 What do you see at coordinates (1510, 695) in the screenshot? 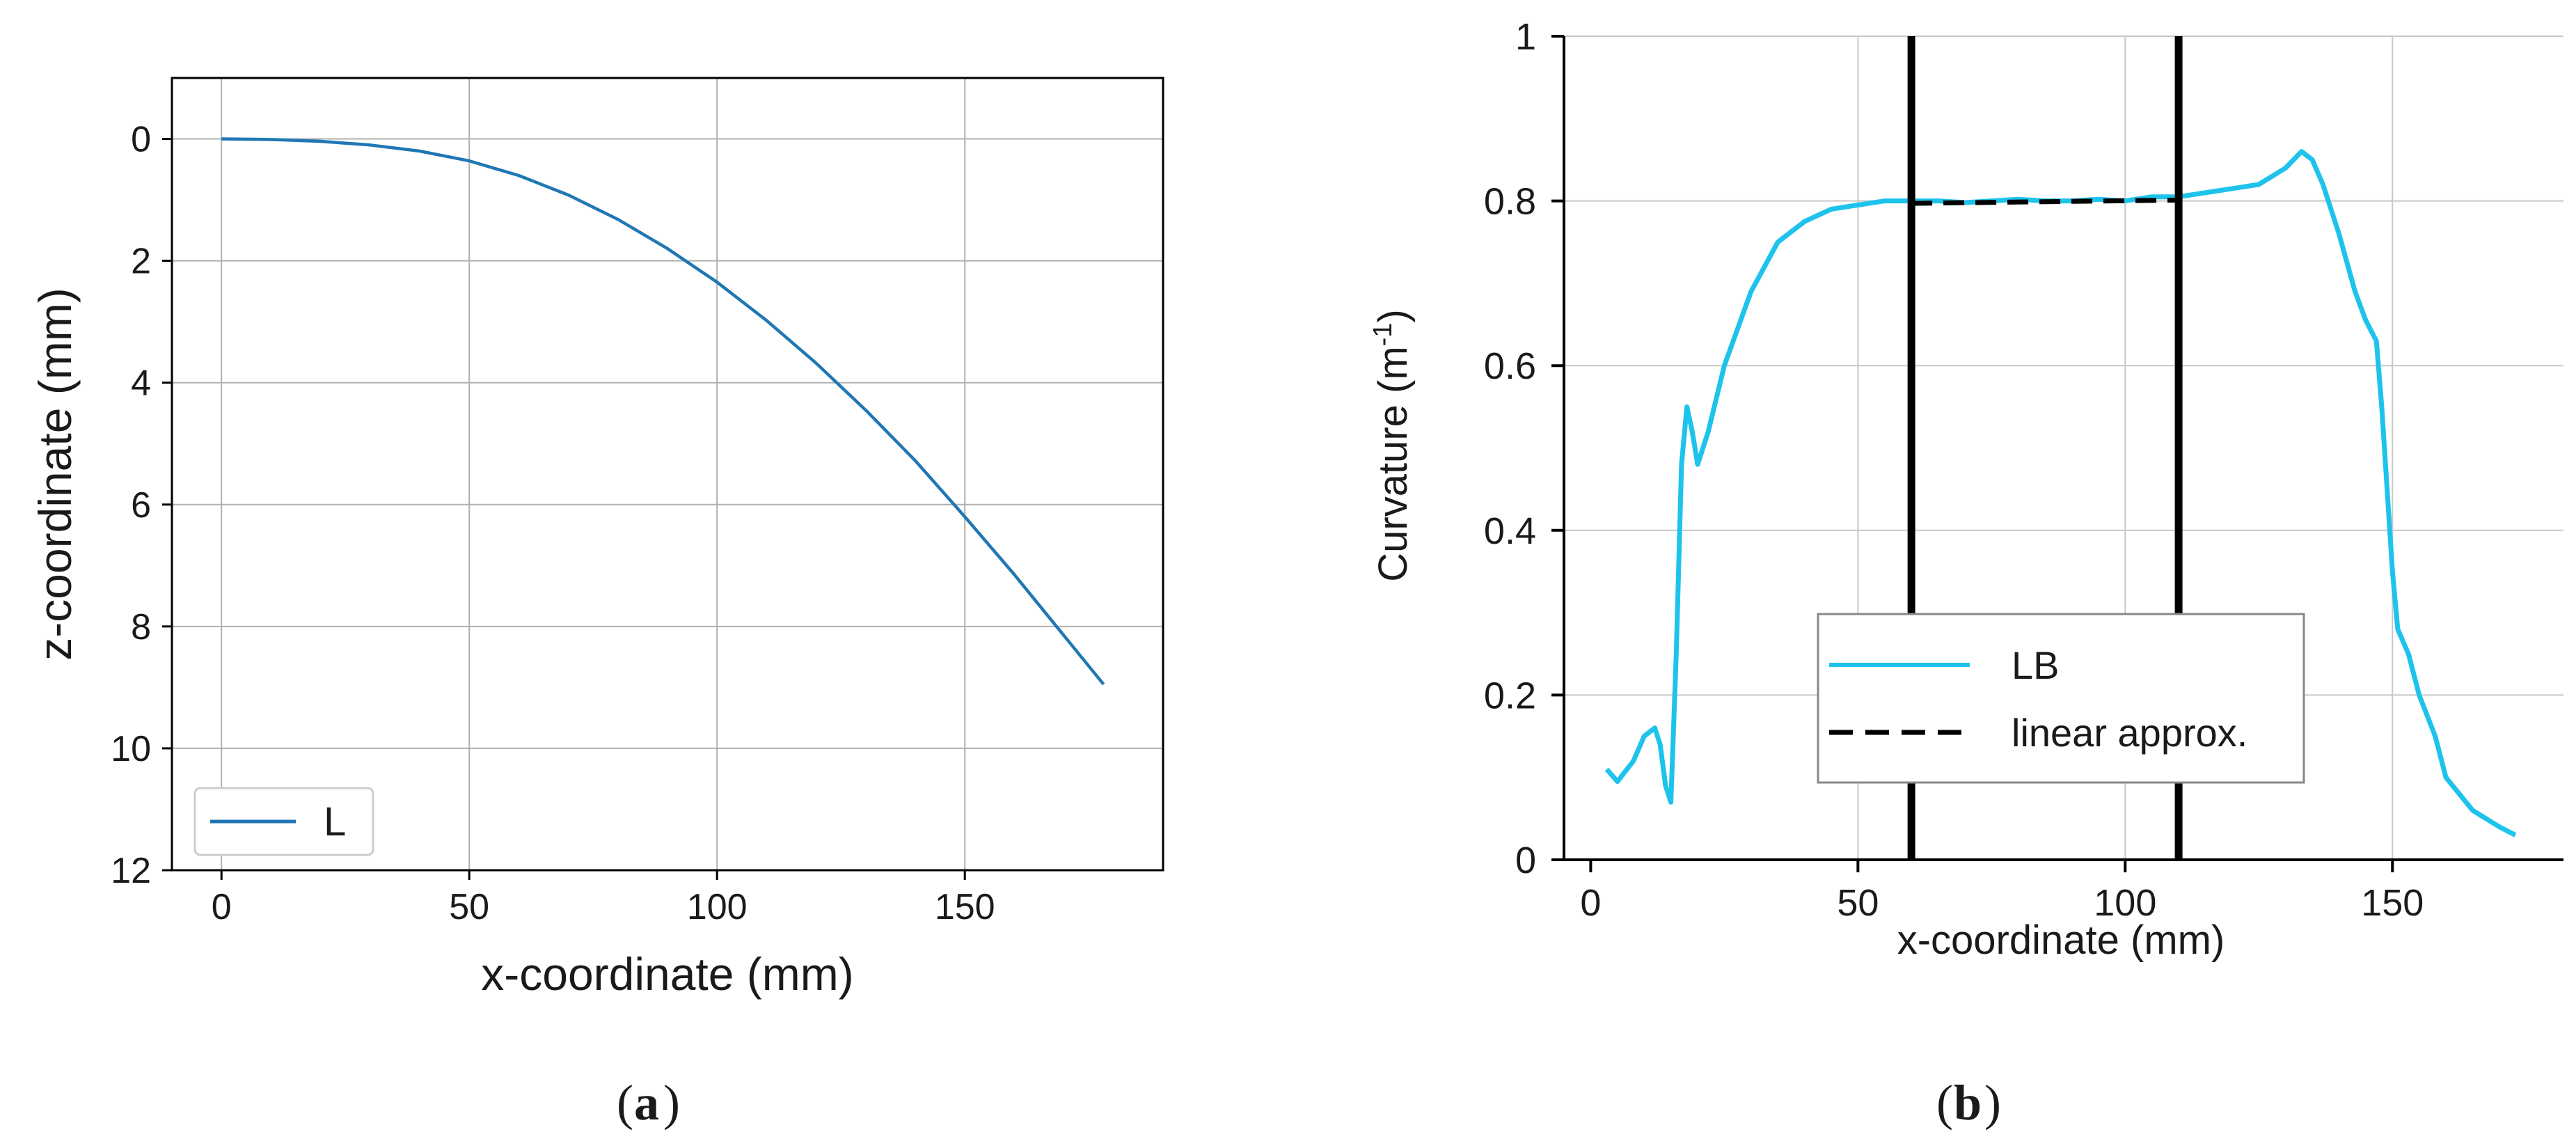
I see `panel-b-y-tick-label: 0.2` at bounding box center [1510, 695].